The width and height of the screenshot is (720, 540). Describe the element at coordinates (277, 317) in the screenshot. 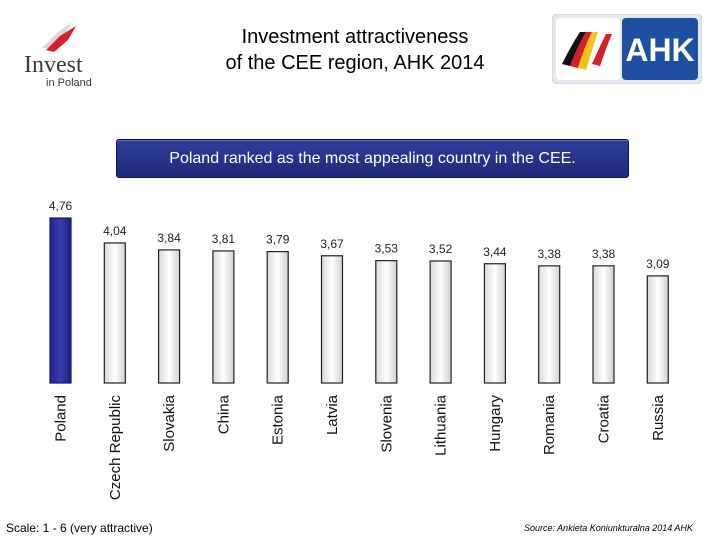

I see `bar-estonia` at that location.